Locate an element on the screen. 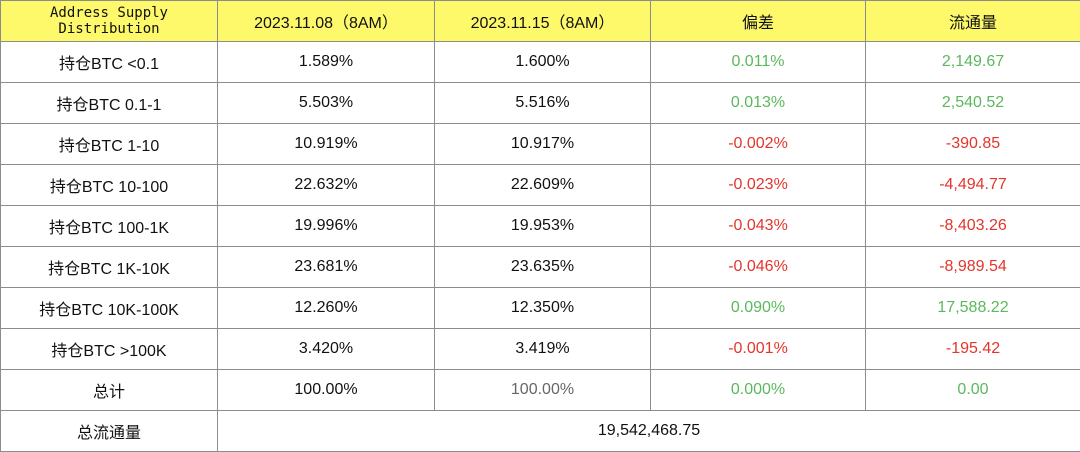 This screenshot has width=1080, height=452. total-circulation: 0.00 is located at coordinates (973, 390).